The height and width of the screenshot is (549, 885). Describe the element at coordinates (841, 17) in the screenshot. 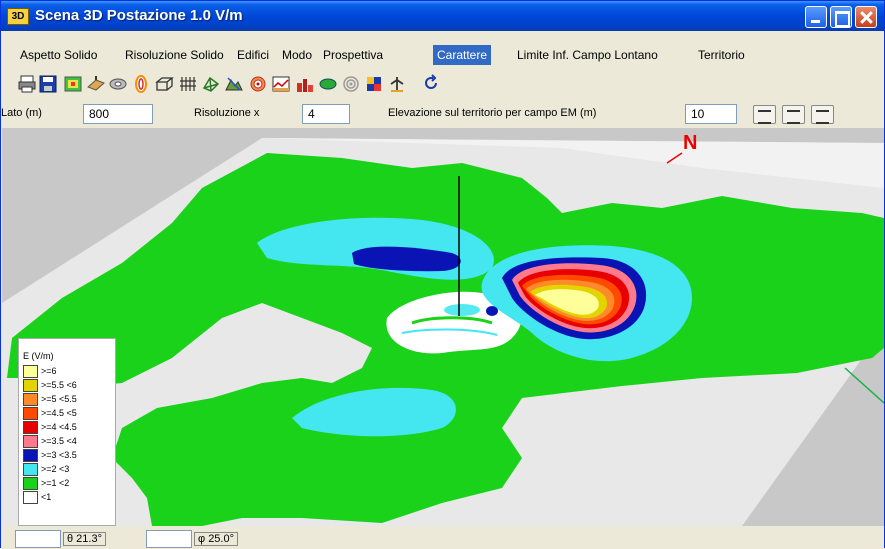

I see `maximize-button` at that location.